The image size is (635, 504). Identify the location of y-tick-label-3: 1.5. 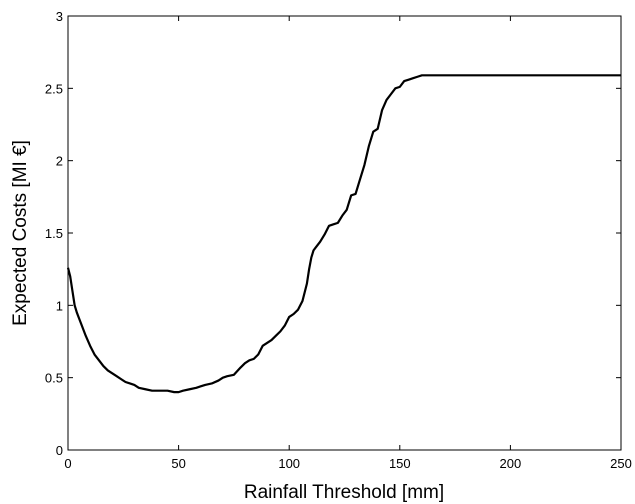
(54, 233).